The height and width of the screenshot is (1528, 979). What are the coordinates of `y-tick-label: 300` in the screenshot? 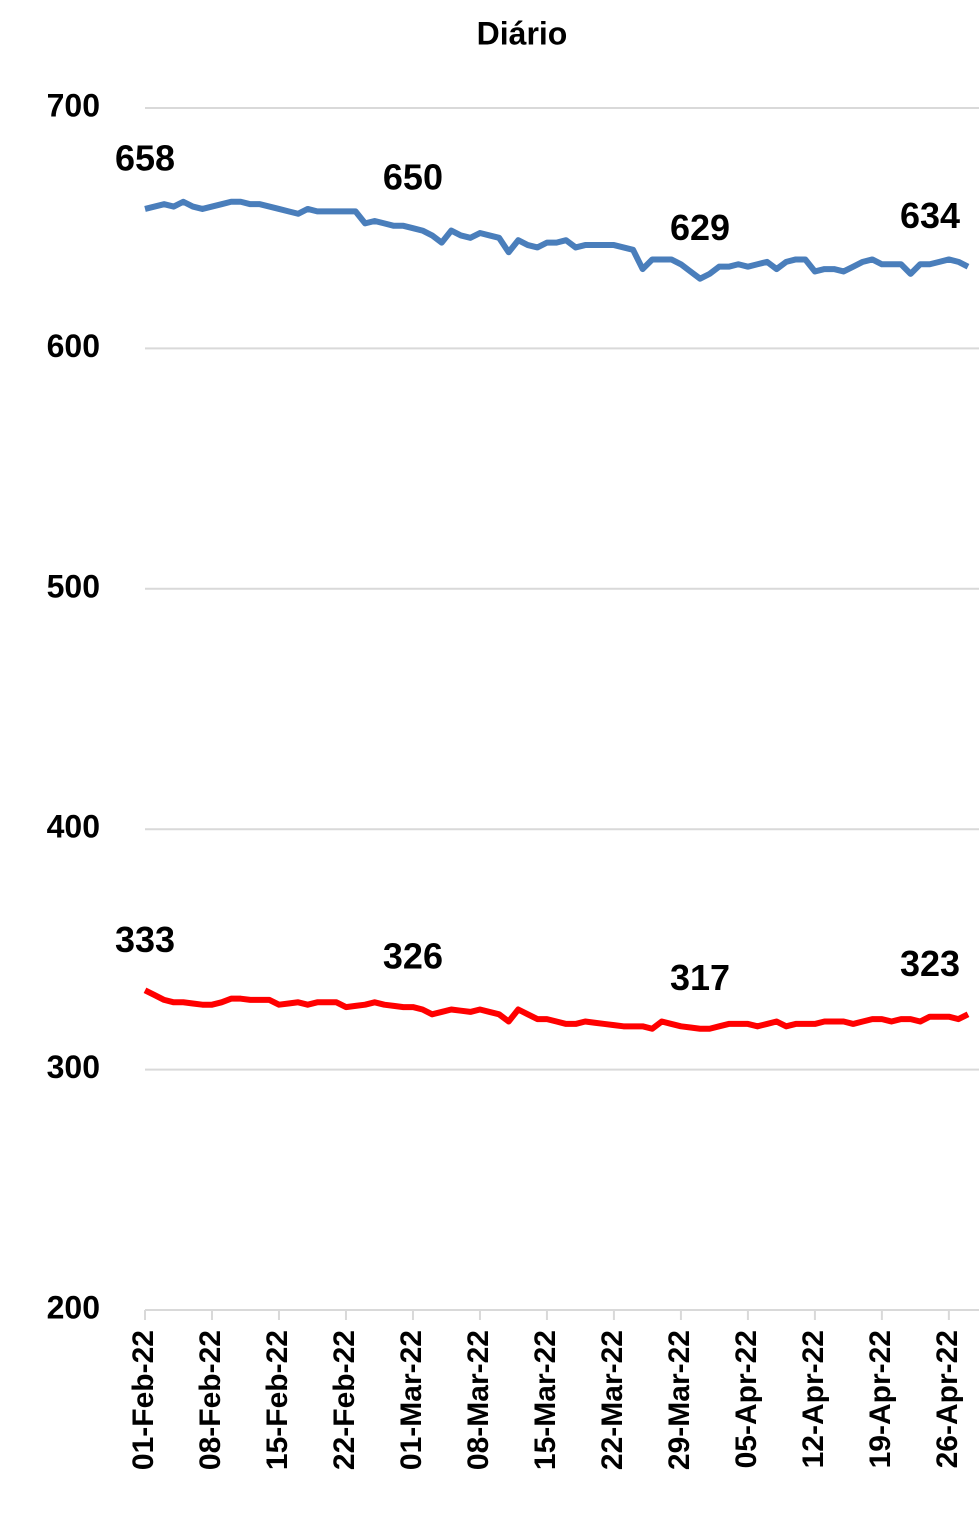 It's located at (73, 1067).